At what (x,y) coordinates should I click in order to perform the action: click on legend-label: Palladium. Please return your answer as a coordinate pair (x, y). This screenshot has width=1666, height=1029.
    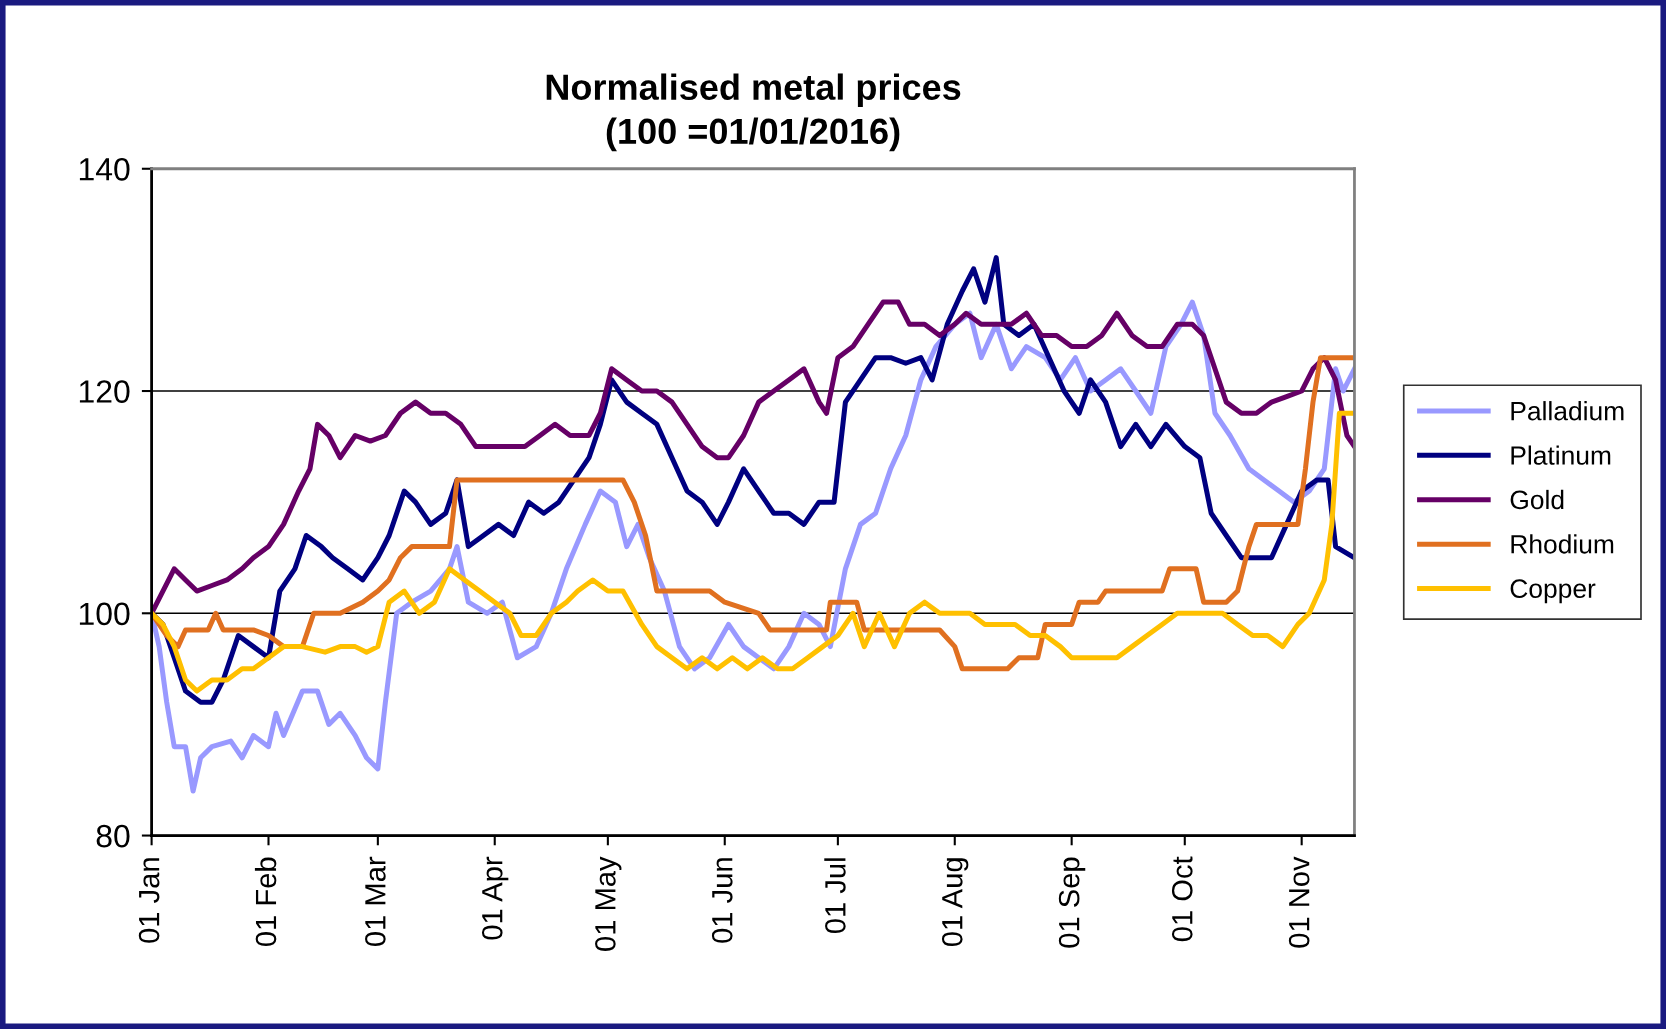
    Looking at the image, I should click on (1567, 411).